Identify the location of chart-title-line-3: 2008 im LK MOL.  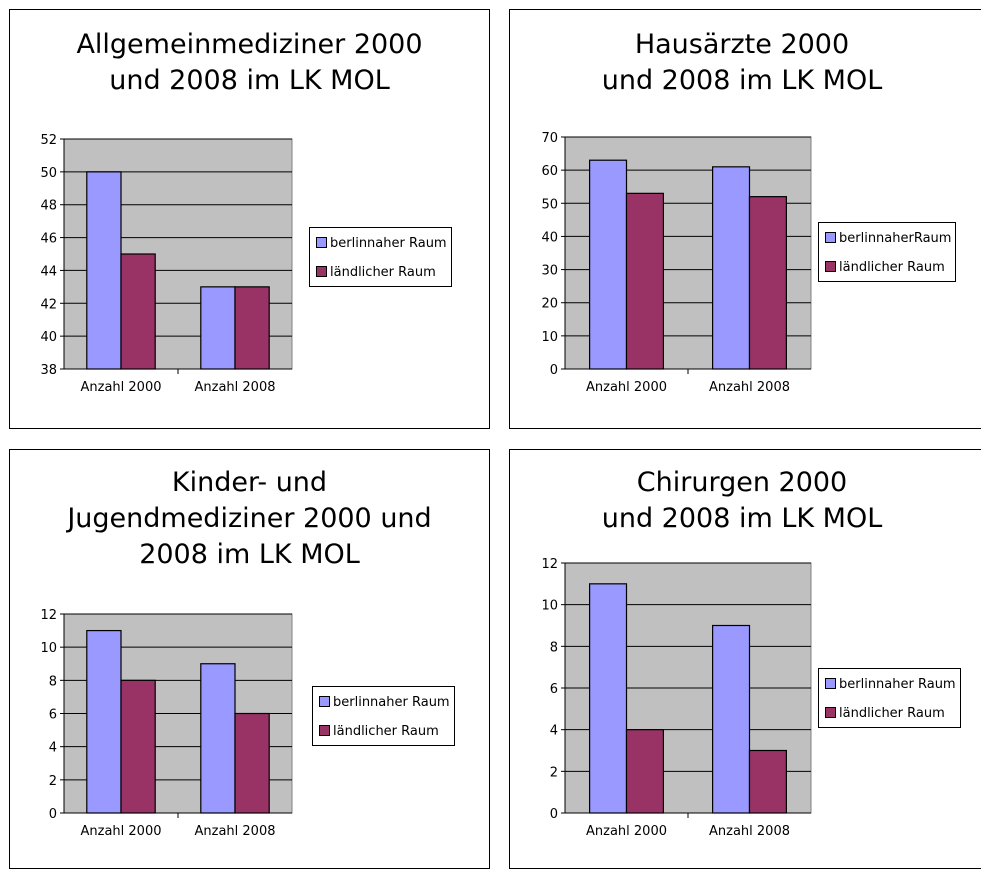
(249, 554).